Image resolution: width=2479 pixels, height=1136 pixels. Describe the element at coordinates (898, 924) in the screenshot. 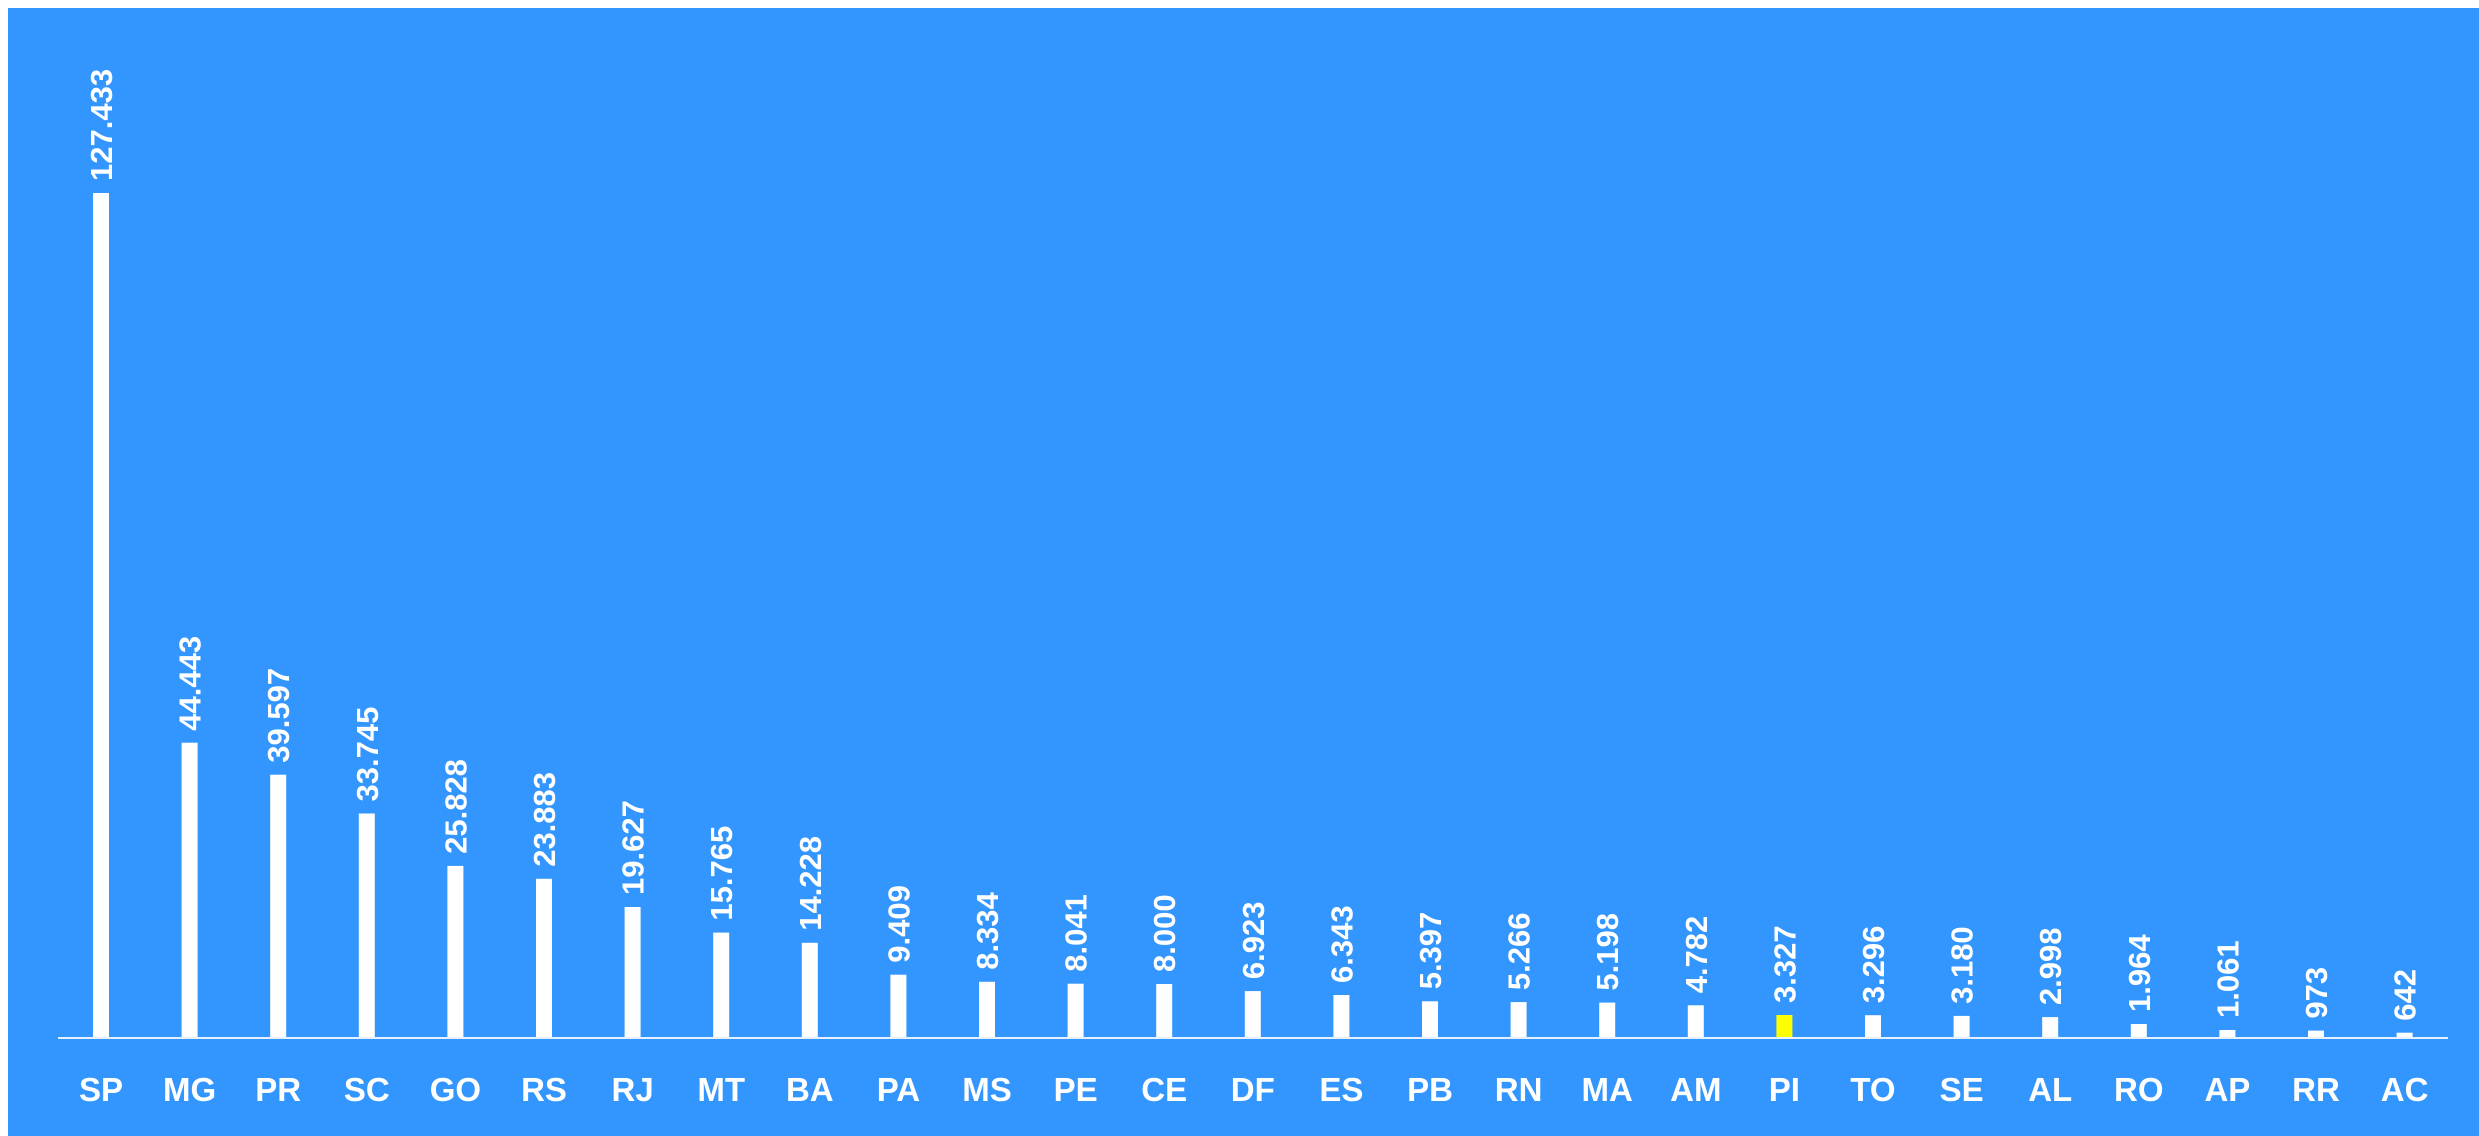

I see `value-label-pa: 9.409` at that location.